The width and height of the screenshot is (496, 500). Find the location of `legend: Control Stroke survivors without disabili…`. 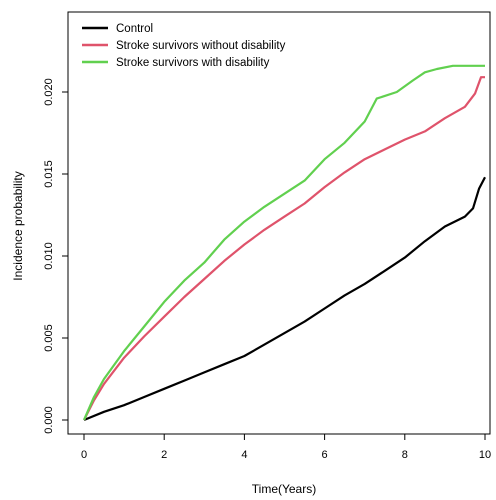

legend: Control Stroke survivors without disabili… is located at coordinates (184, 46).